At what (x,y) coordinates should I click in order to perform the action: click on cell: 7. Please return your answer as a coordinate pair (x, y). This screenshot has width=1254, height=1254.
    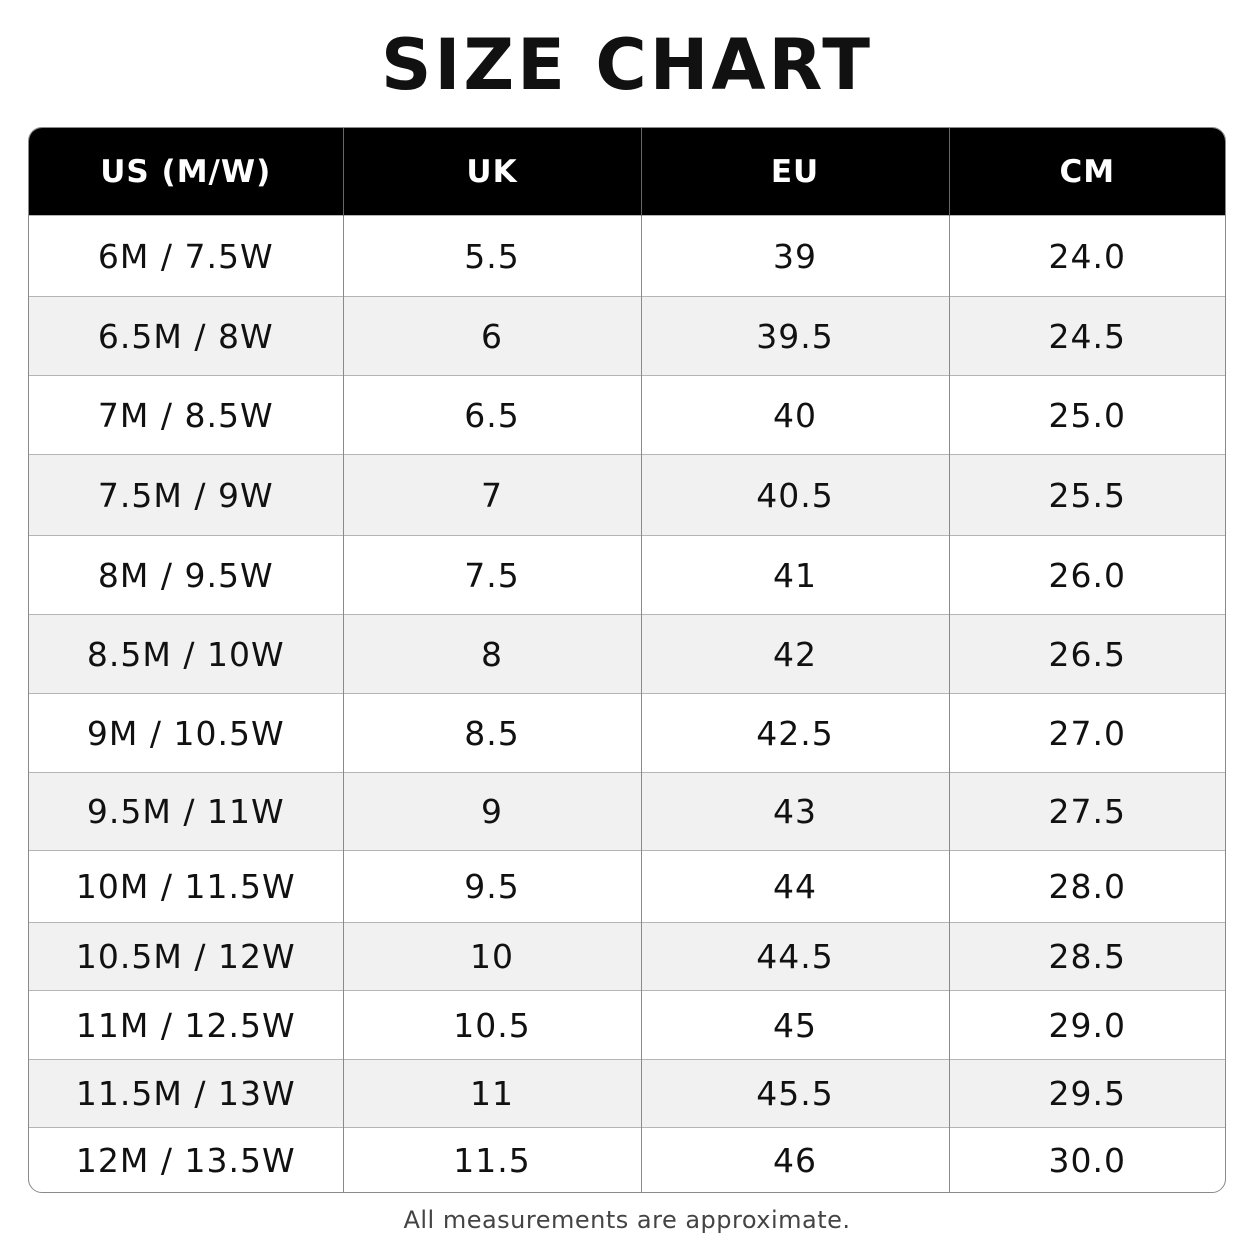
    Looking at the image, I should click on (491, 495).